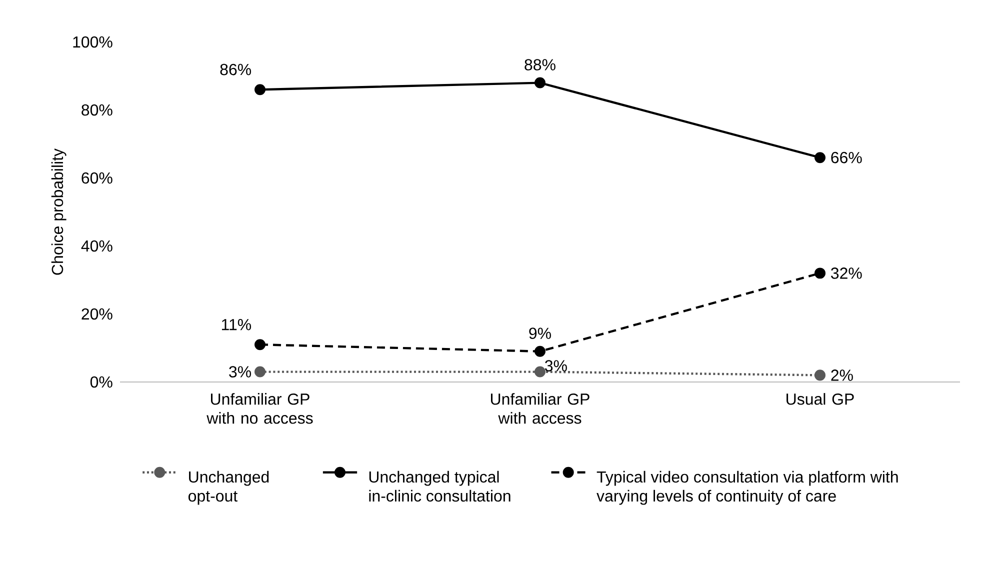 This screenshot has height=566, width=990. Describe the element at coordinates (97, 110) in the screenshot. I see `y-tick-label: 80%` at that location.